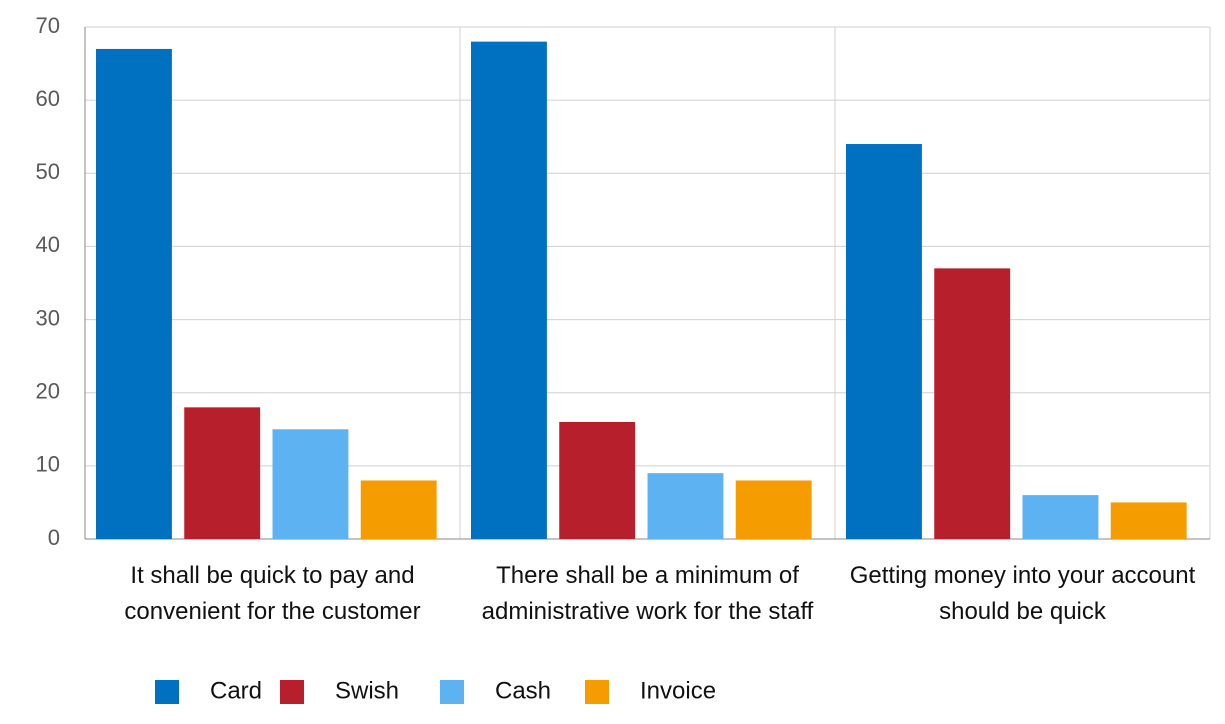  I want to click on y-tick-label: 50, so click(48, 171).